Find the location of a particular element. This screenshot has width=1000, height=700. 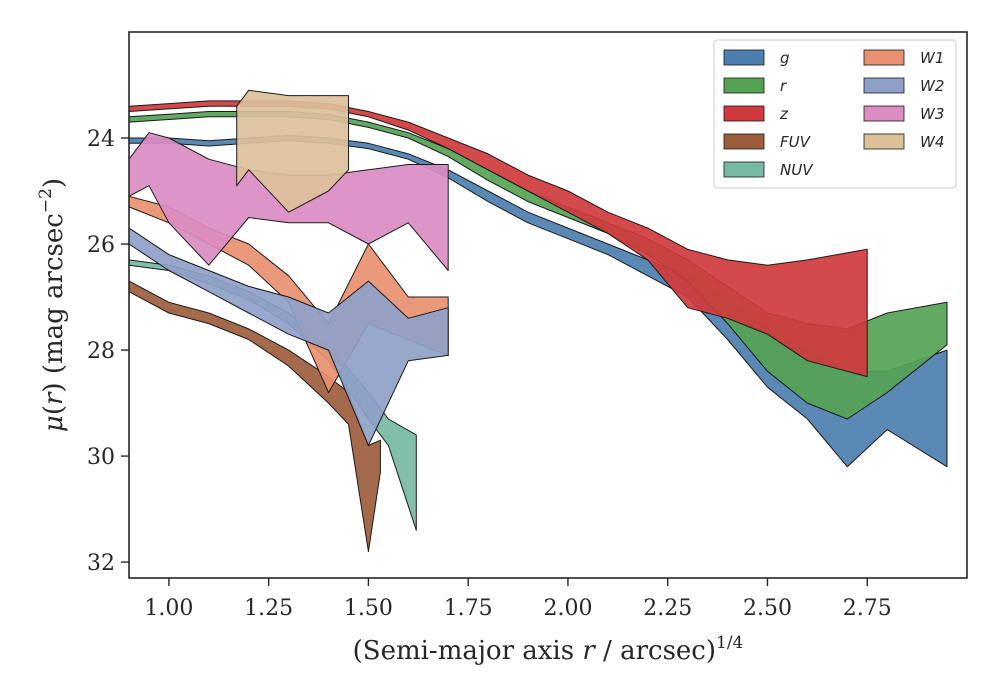

legend-label-w1: W1 is located at coordinates (932, 58).